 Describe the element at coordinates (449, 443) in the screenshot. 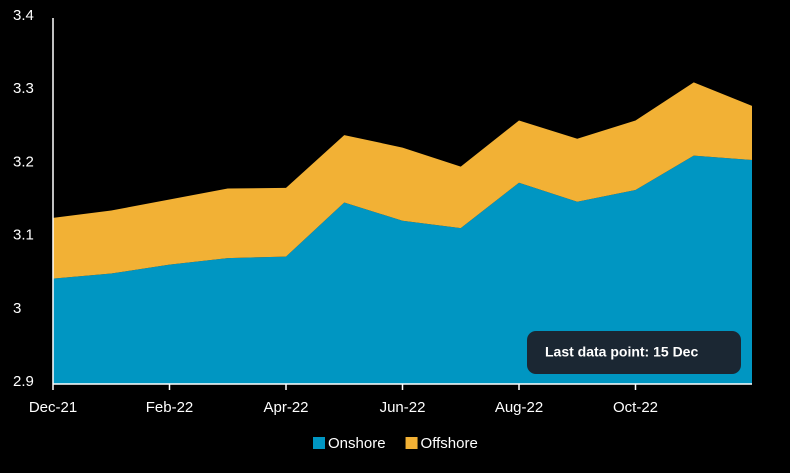

I see `legend-label: Offshore` at that location.